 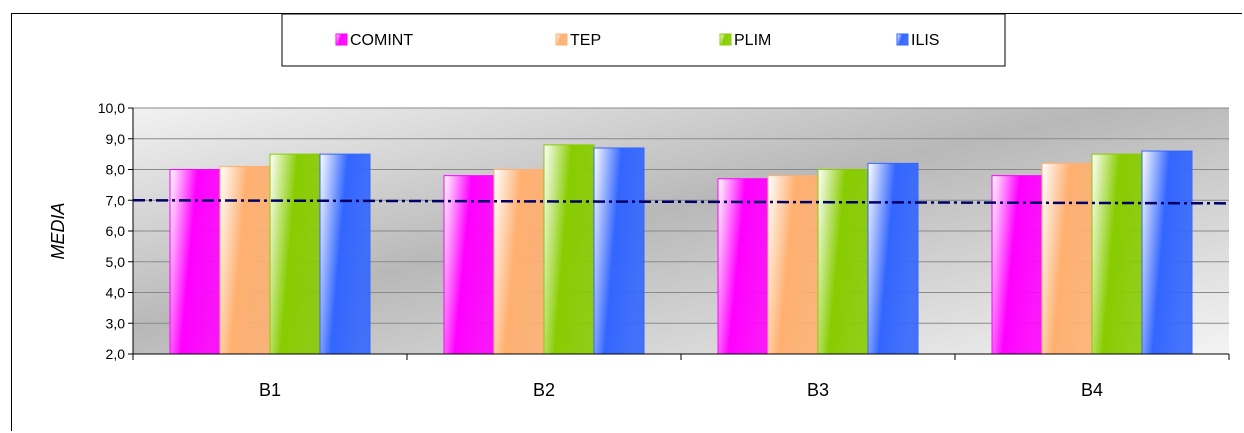 What do you see at coordinates (519, 262) in the screenshot?
I see `bar-tep-b2` at bounding box center [519, 262].